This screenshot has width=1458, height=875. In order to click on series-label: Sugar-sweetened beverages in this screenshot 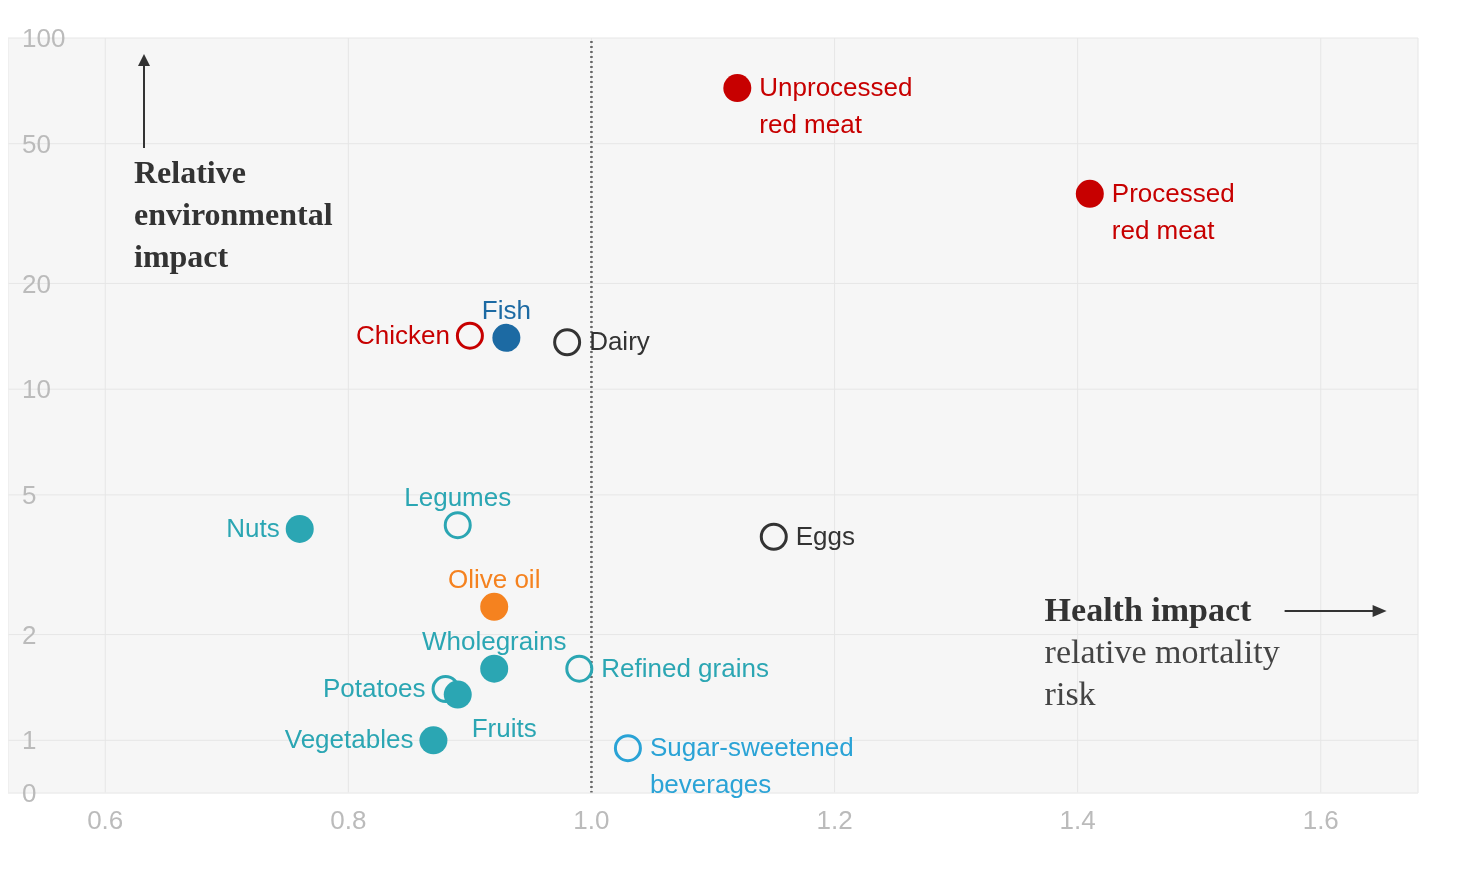, I will do `click(751, 766)`.